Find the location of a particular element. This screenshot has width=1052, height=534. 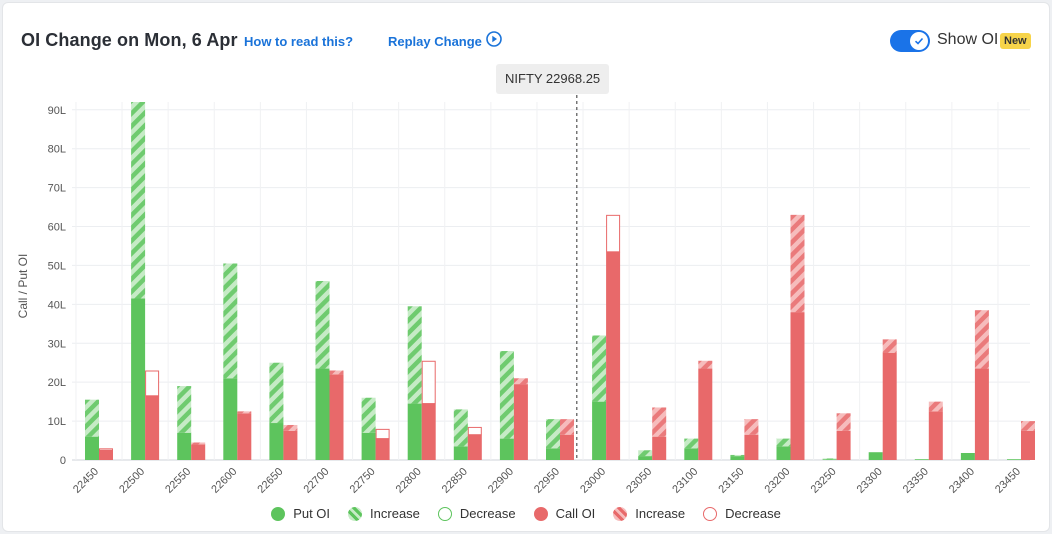

y-tick-label: 10L is located at coordinates (57, 422).